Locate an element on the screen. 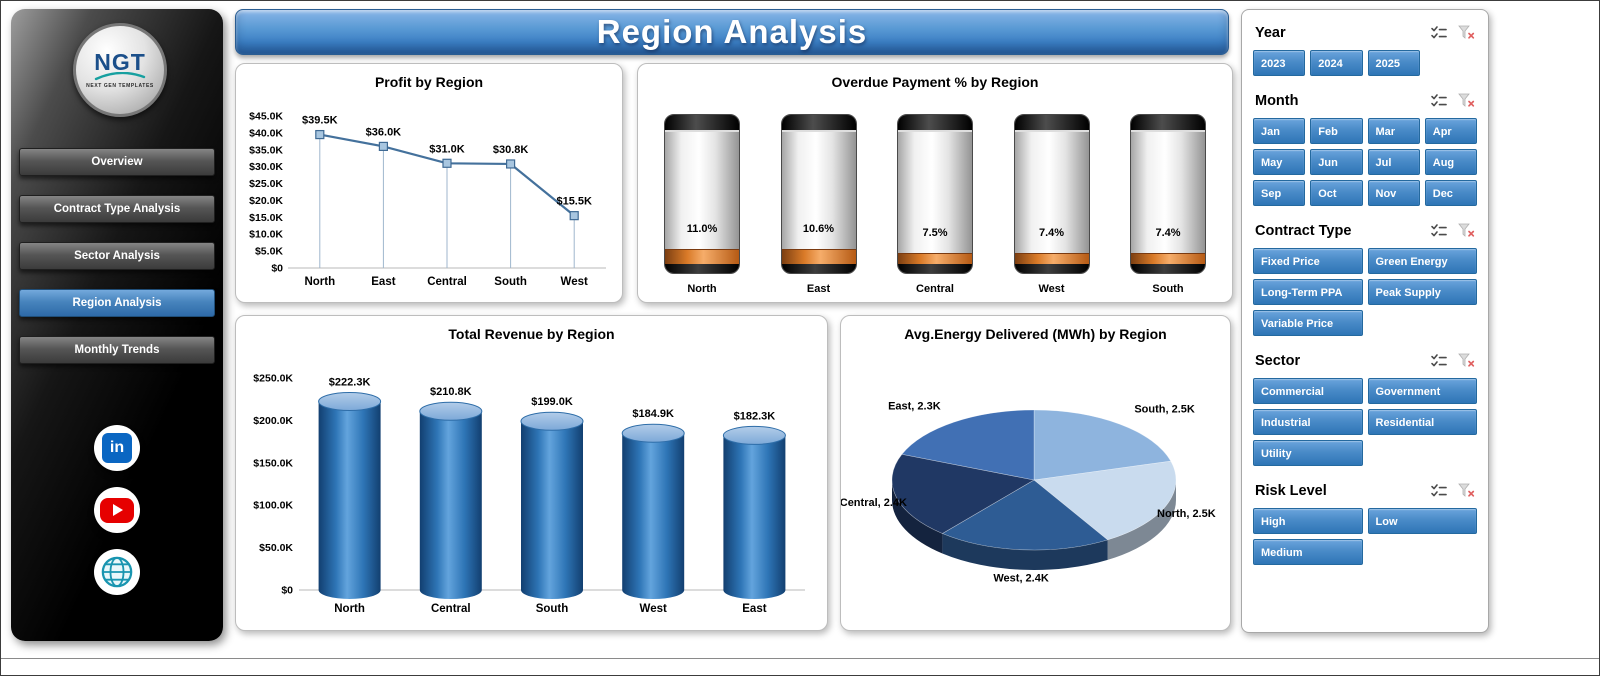  filter-option-fixed-price: Fixed Price is located at coordinates (1308, 261).